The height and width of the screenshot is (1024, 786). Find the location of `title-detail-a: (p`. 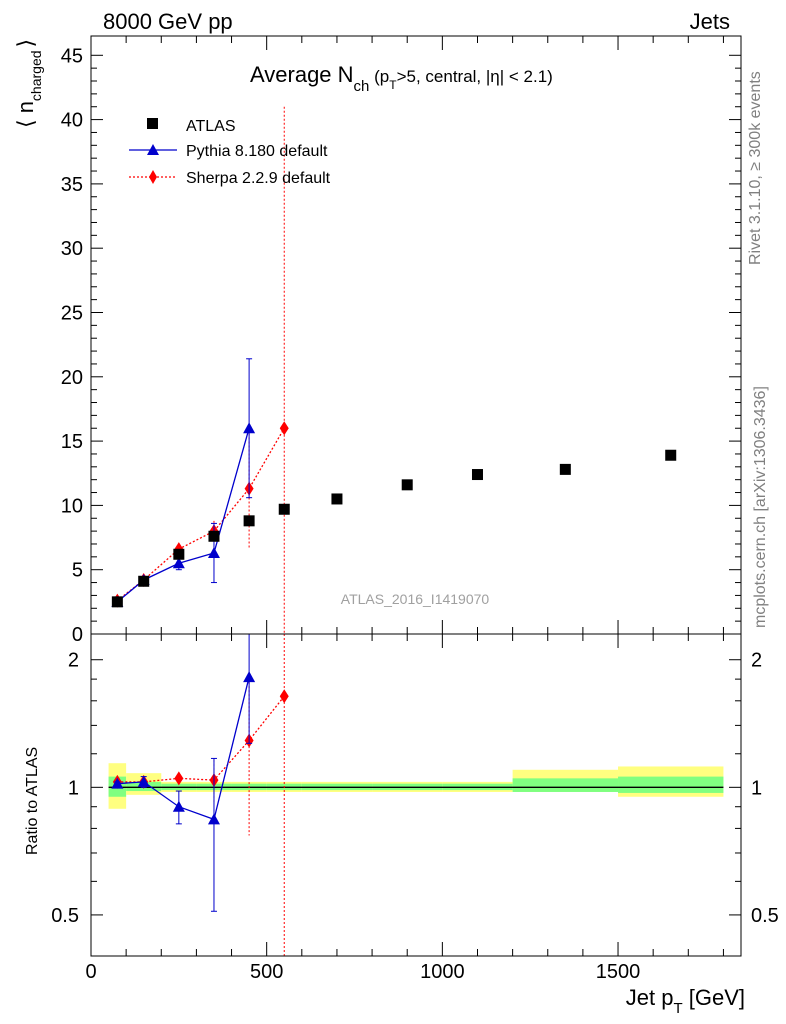

title-detail-a: (p is located at coordinates (379, 76).